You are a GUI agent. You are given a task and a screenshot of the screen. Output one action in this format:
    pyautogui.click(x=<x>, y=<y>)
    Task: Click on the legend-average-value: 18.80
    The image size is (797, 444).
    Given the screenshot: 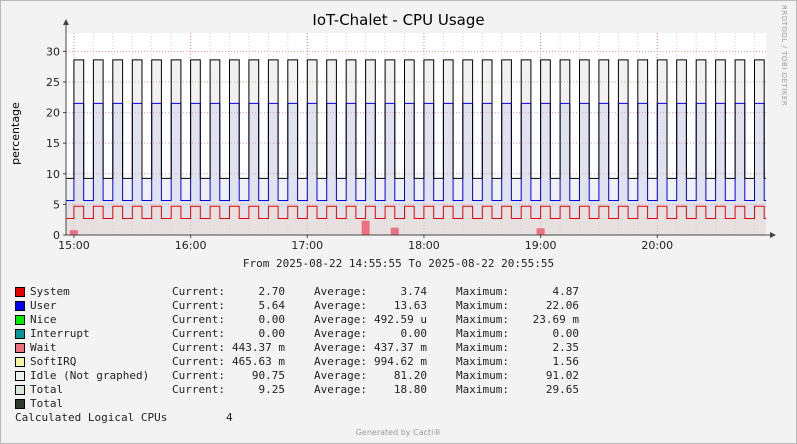 What is the action you would take?
    pyautogui.click(x=410, y=389)
    